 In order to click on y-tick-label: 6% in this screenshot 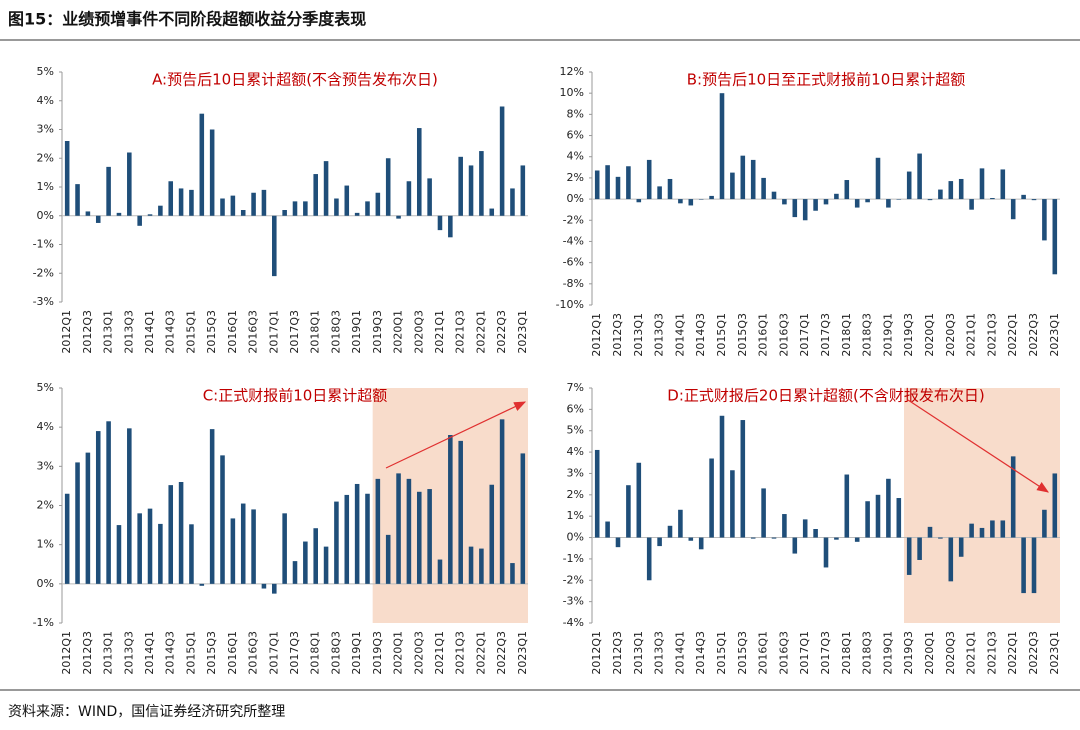, I will do `click(575, 135)`.